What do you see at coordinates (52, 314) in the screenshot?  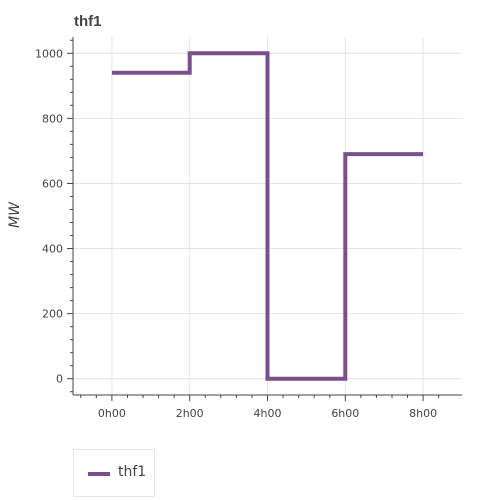 I see `y-tick-label: 200` at bounding box center [52, 314].